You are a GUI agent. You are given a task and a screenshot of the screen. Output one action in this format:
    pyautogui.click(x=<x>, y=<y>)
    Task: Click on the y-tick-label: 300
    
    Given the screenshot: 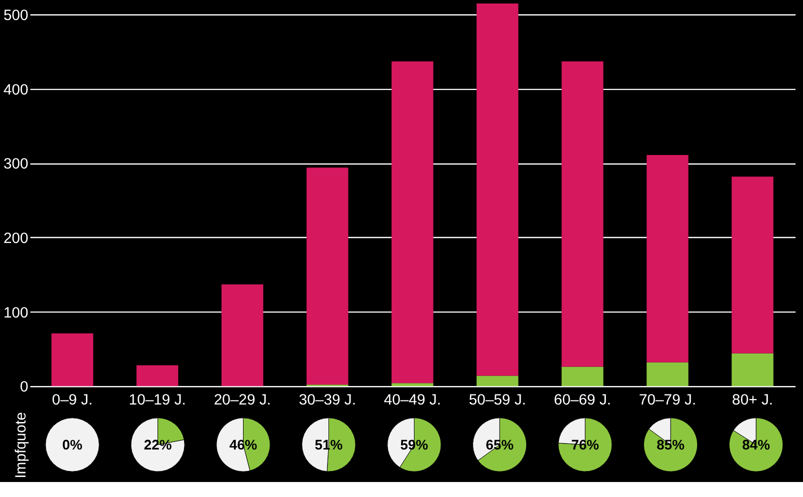 What is the action you would take?
    pyautogui.click(x=15, y=164)
    